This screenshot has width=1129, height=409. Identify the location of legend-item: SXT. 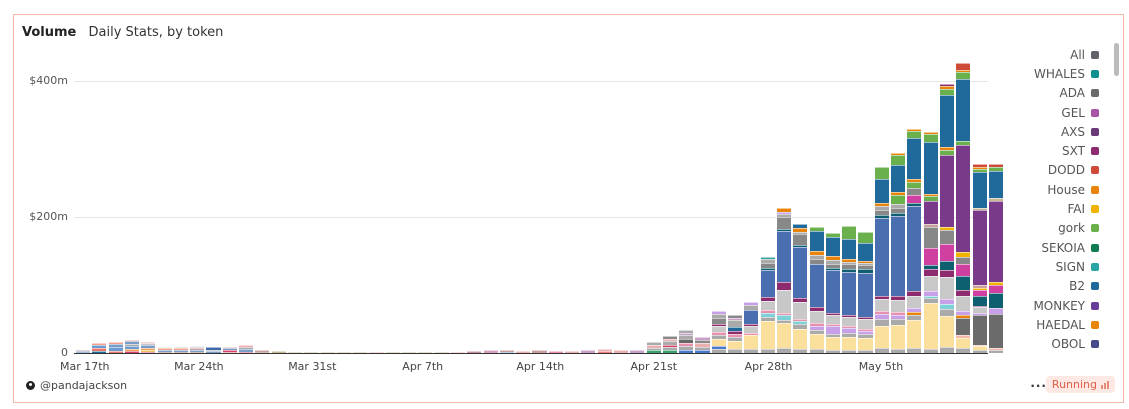
(1066, 150).